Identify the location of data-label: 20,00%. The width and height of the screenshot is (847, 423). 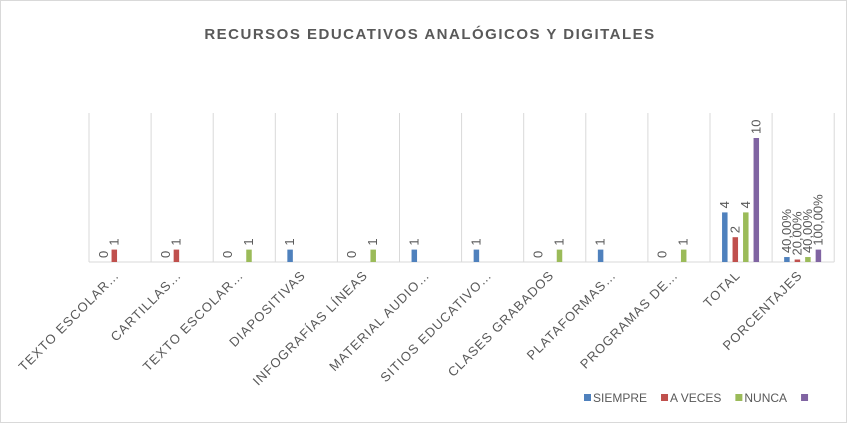
(796, 233).